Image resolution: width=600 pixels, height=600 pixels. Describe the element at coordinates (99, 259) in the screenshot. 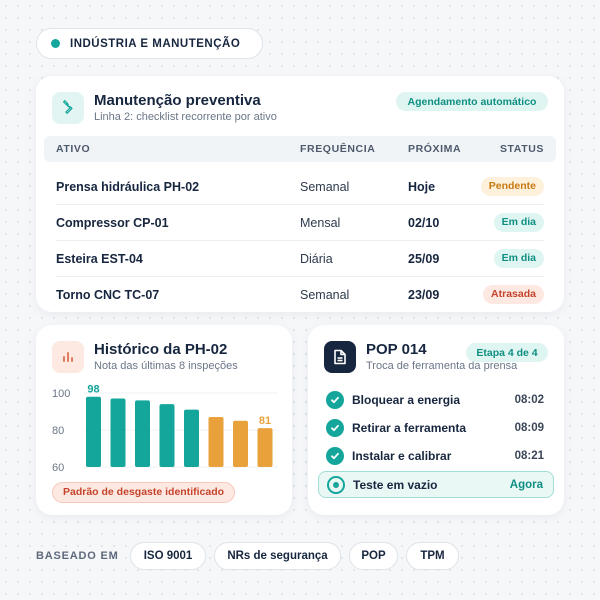

I see `asset-name: Esteira EST-04` at that location.